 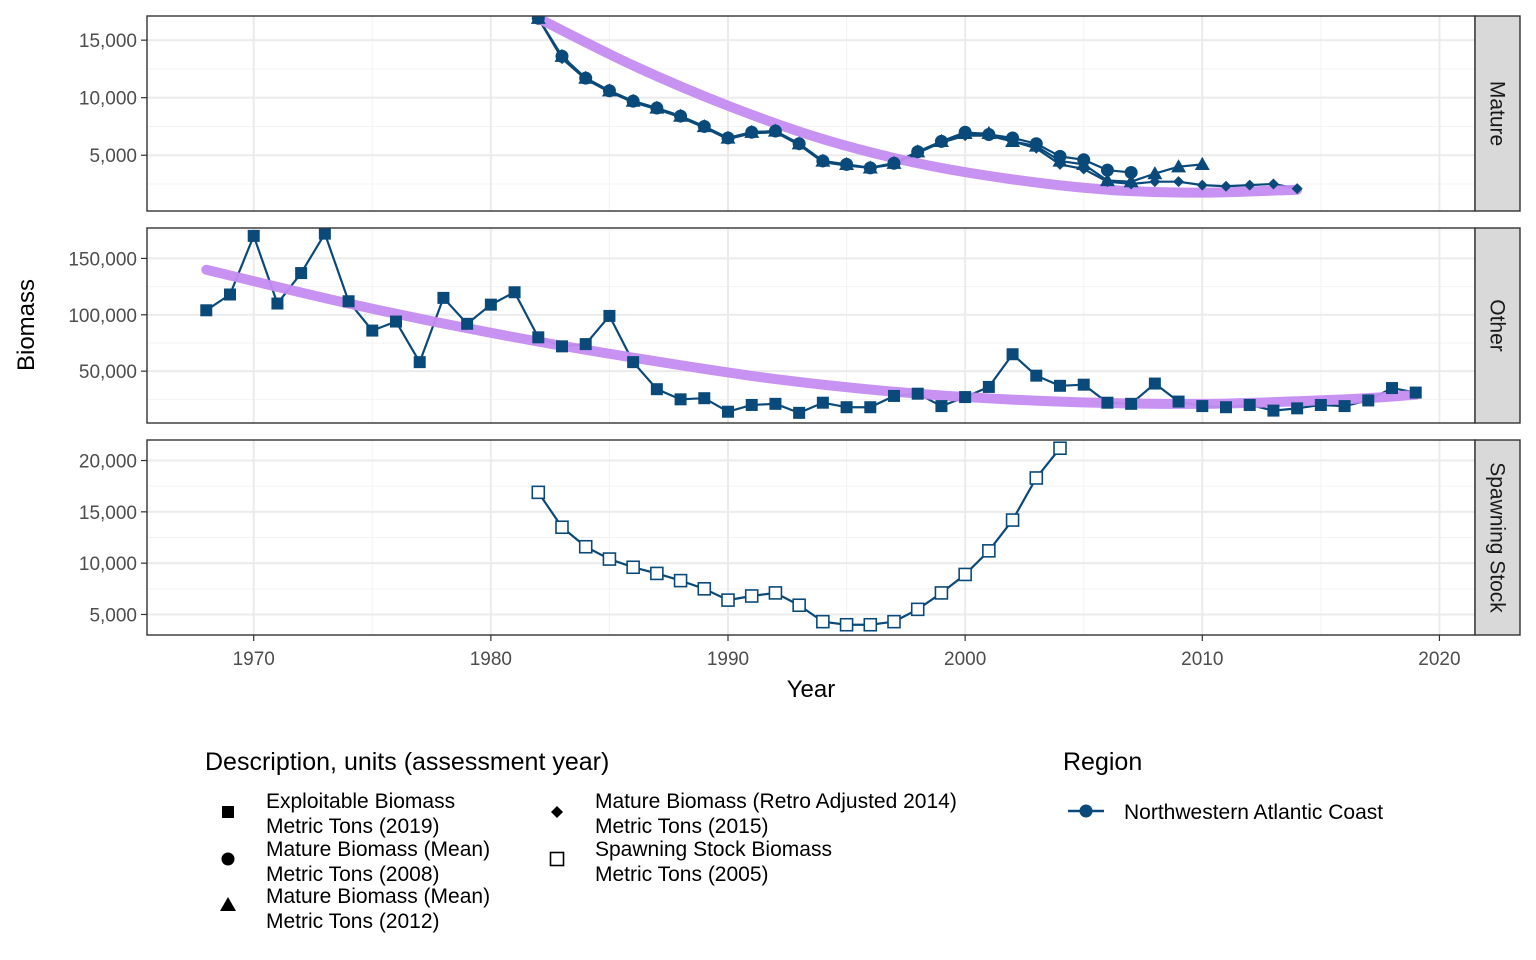 What do you see at coordinates (1497, 537) in the screenshot?
I see `facet-strip-label: Spawning Stock` at bounding box center [1497, 537].